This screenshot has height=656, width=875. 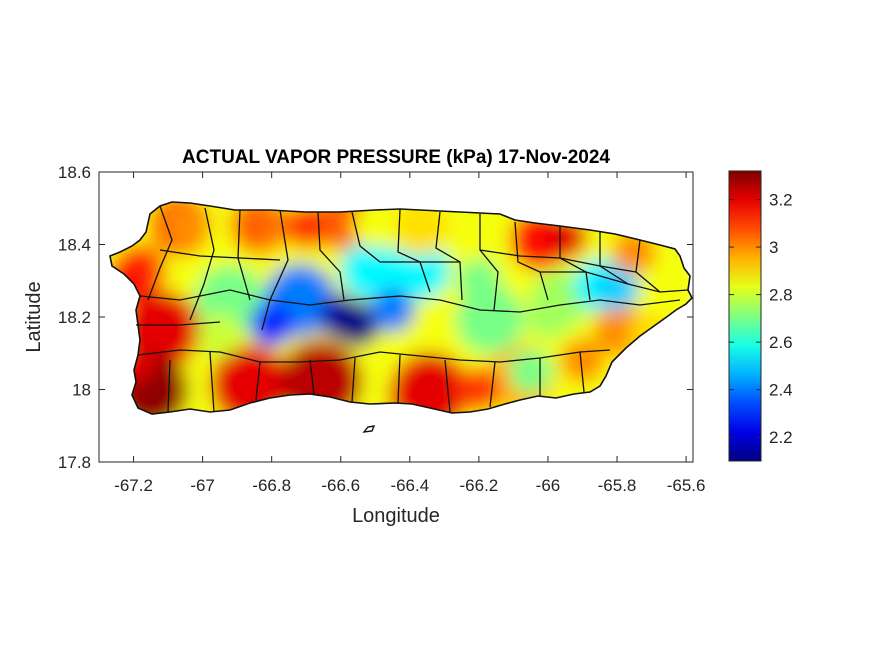 I want to click on y-tick-label: 18, so click(x=81, y=390).